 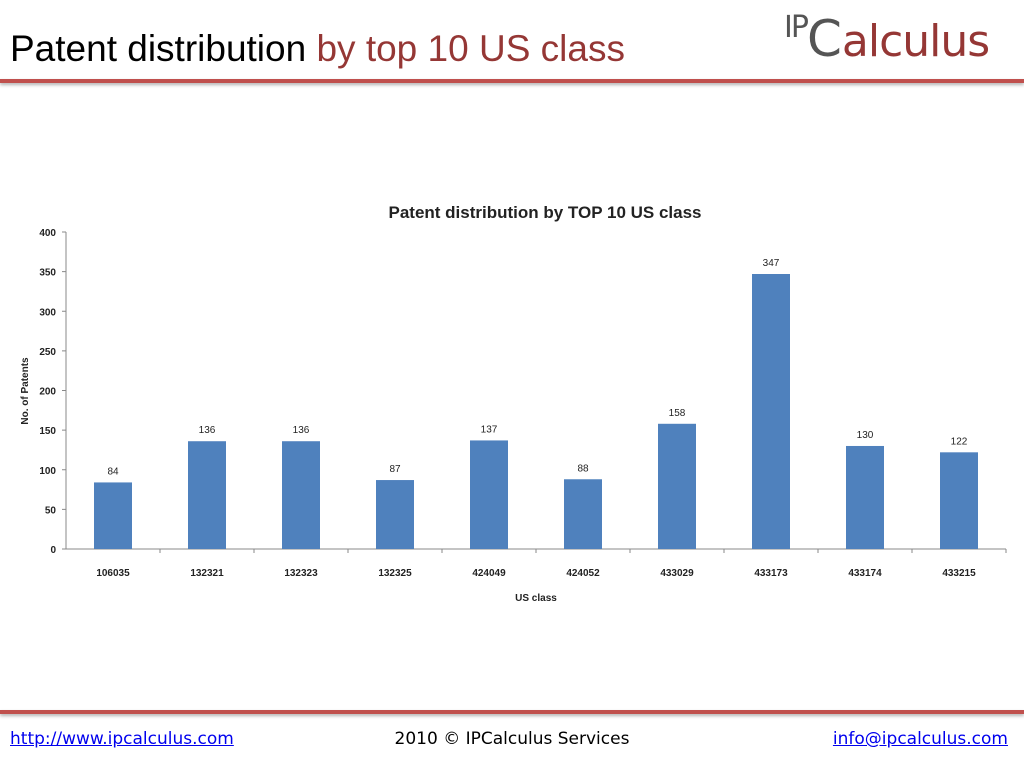 What do you see at coordinates (512, 739) in the screenshot?
I see `footer-copyright: 2010 © IPCalculus Services` at bounding box center [512, 739].